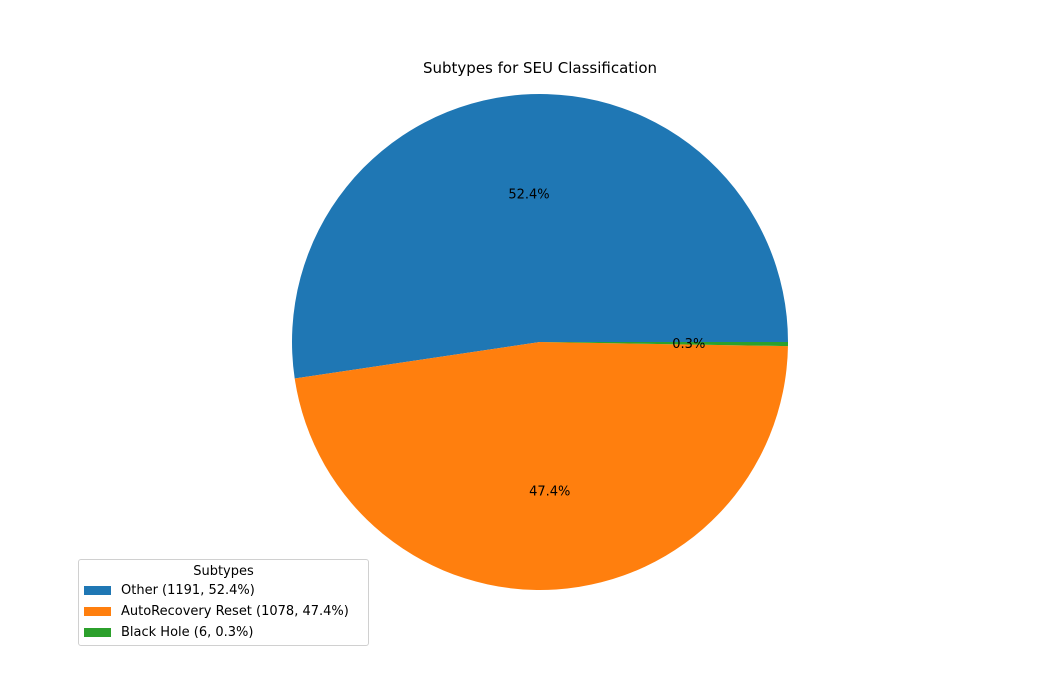 This screenshot has width=1053, height=677. What do you see at coordinates (97, 590) in the screenshot?
I see `legend-swatch-other` at bounding box center [97, 590].